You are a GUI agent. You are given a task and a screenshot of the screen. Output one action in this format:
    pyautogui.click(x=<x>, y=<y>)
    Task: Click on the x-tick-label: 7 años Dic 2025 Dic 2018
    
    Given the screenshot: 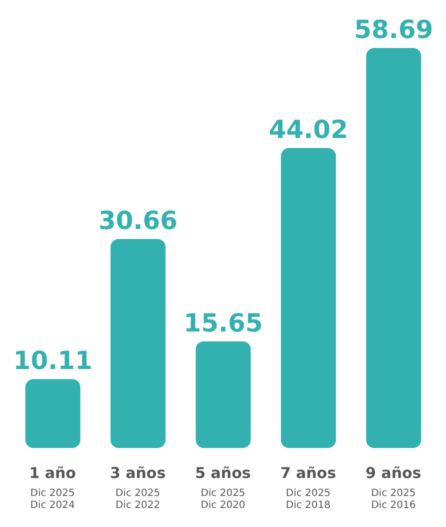 What is the action you would take?
    pyautogui.click(x=308, y=487)
    